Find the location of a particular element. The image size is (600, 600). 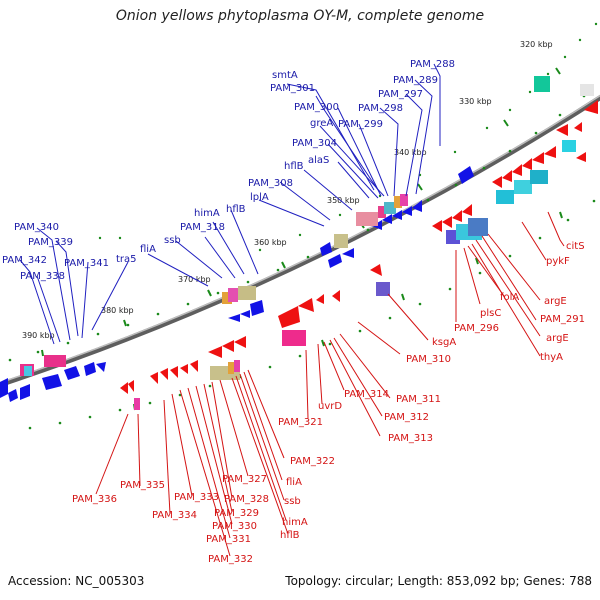

gene-label-PAM_334: PAM_334 is located at coordinates (174, 515).